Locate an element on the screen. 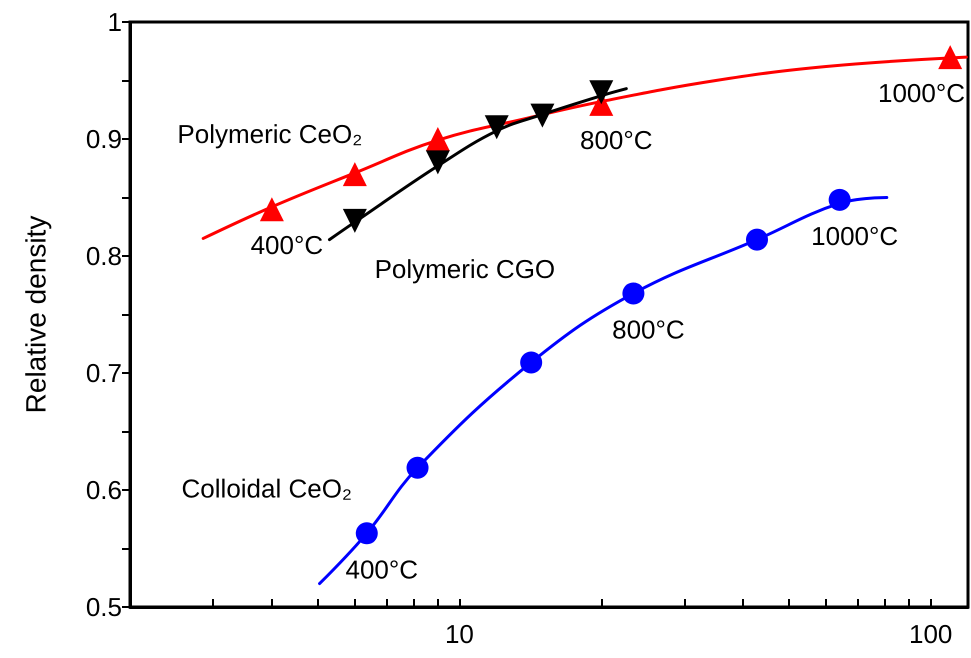 The height and width of the screenshot is (658, 971). y-tick-label: 1 is located at coordinates (115, 22).